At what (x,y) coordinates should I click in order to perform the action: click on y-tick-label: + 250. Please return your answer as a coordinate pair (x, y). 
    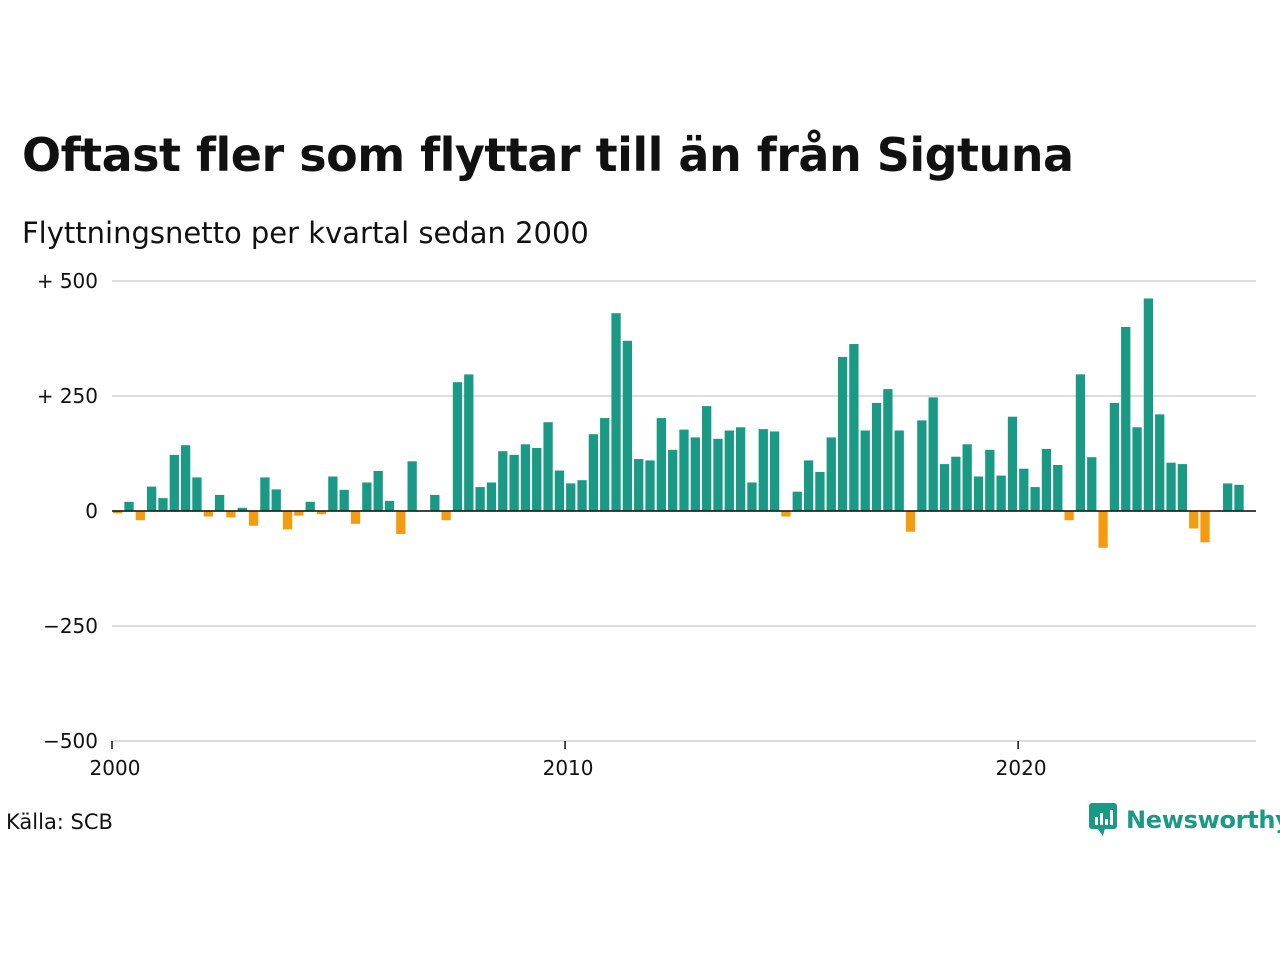
    Looking at the image, I should click on (67, 396).